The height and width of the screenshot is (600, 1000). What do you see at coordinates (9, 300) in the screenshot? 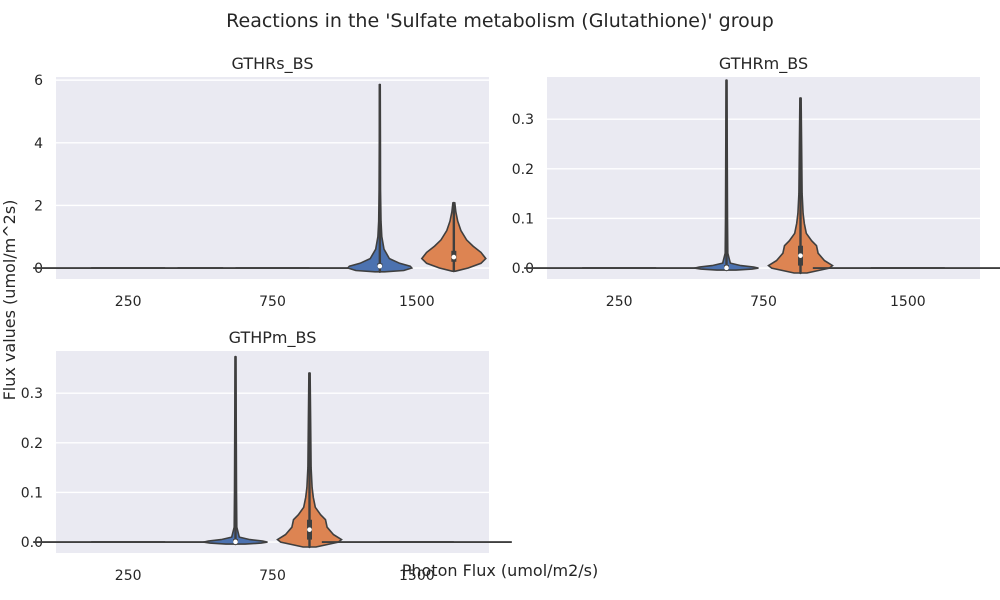
I see `y-axis-label: Flux values (umol/m^2s)` at bounding box center [9, 300].